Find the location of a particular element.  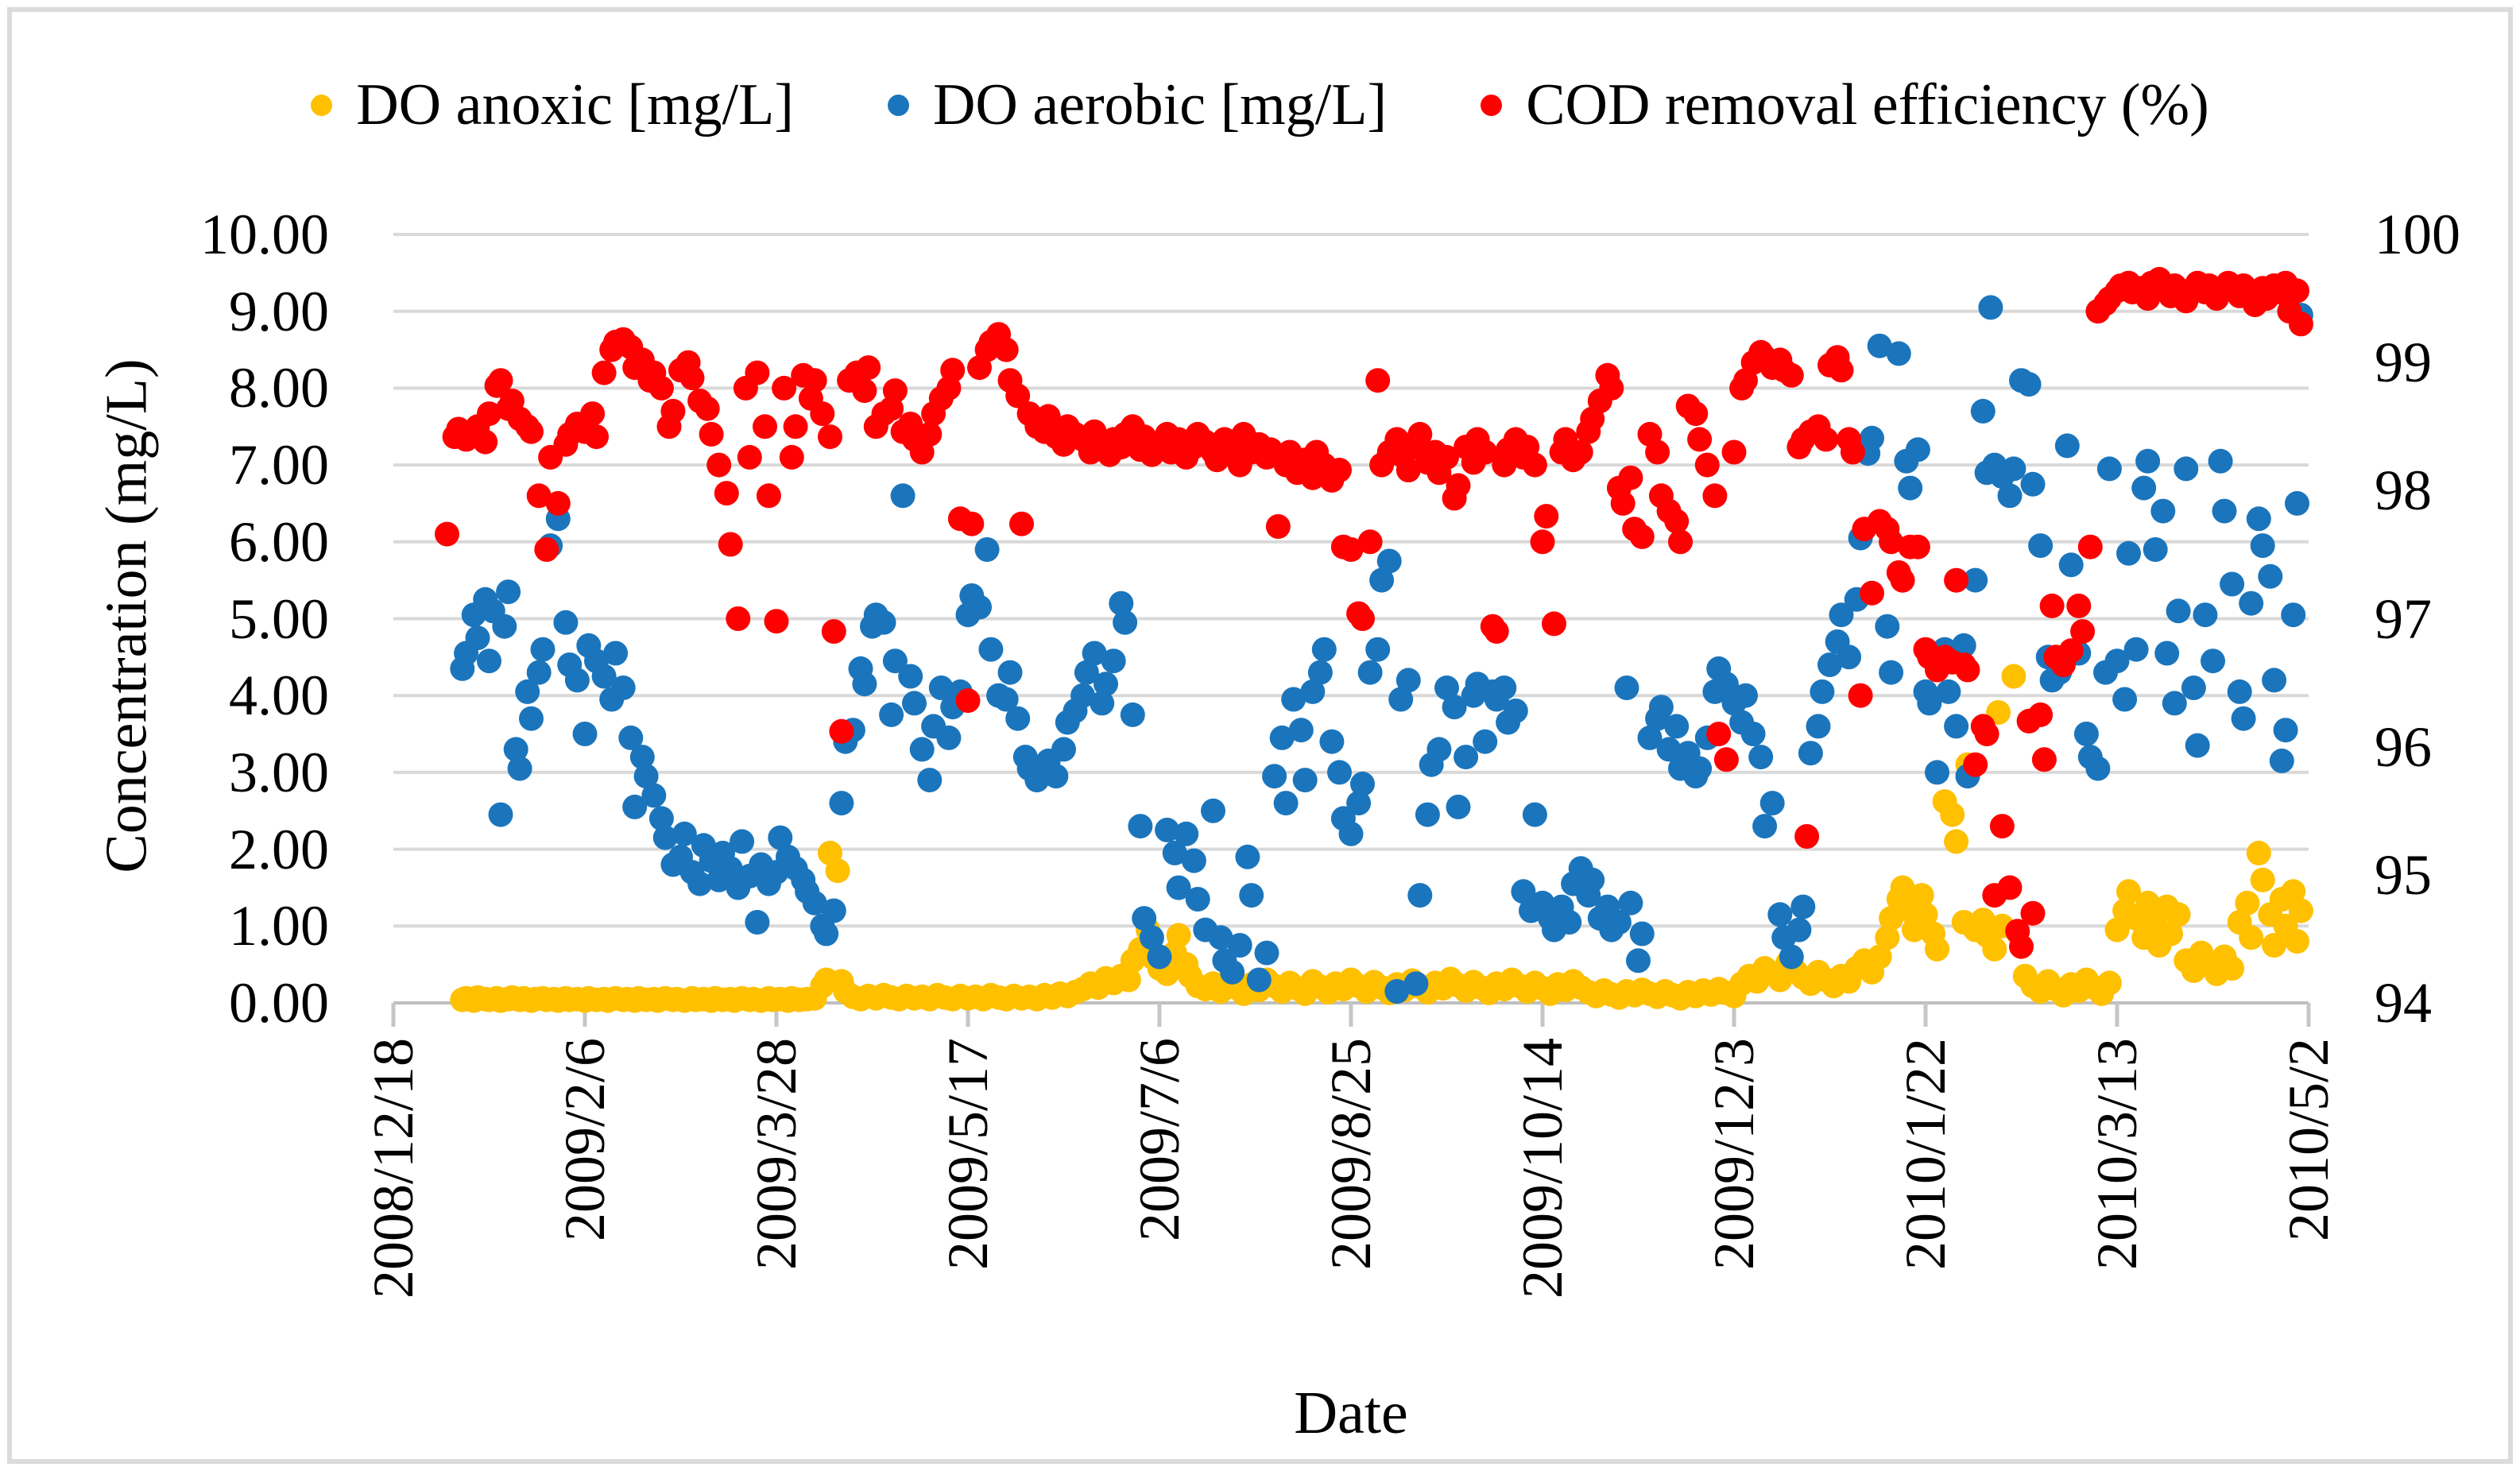

legend-label: DO aerobic [mg/L] is located at coordinates (1160, 104).